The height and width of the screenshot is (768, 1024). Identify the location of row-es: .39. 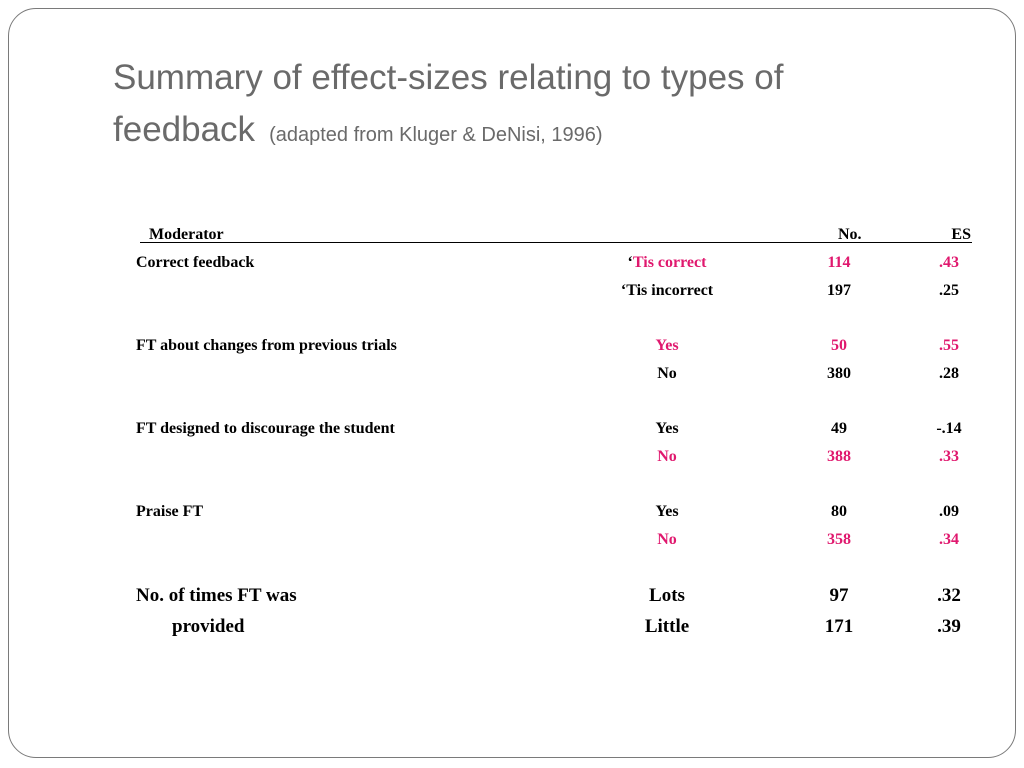
(949, 626).